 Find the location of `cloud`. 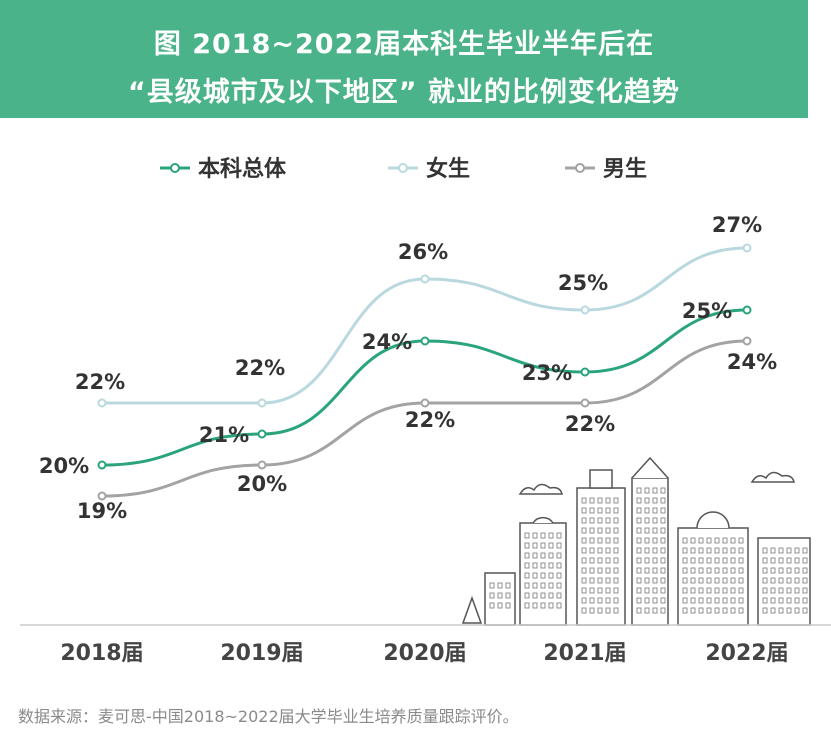

cloud is located at coordinates (772, 477).